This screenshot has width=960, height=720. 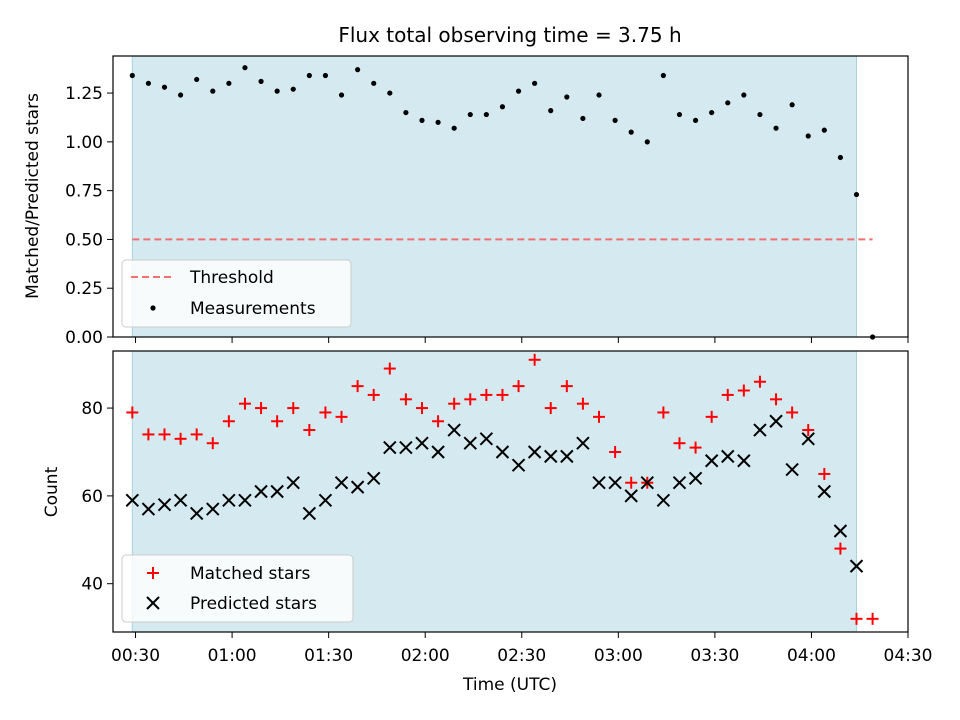 What do you see at coordinates (84, 192) in the screenshot?
I see `top-y-tick-label: 0.75` at bounding box center [84, 192].